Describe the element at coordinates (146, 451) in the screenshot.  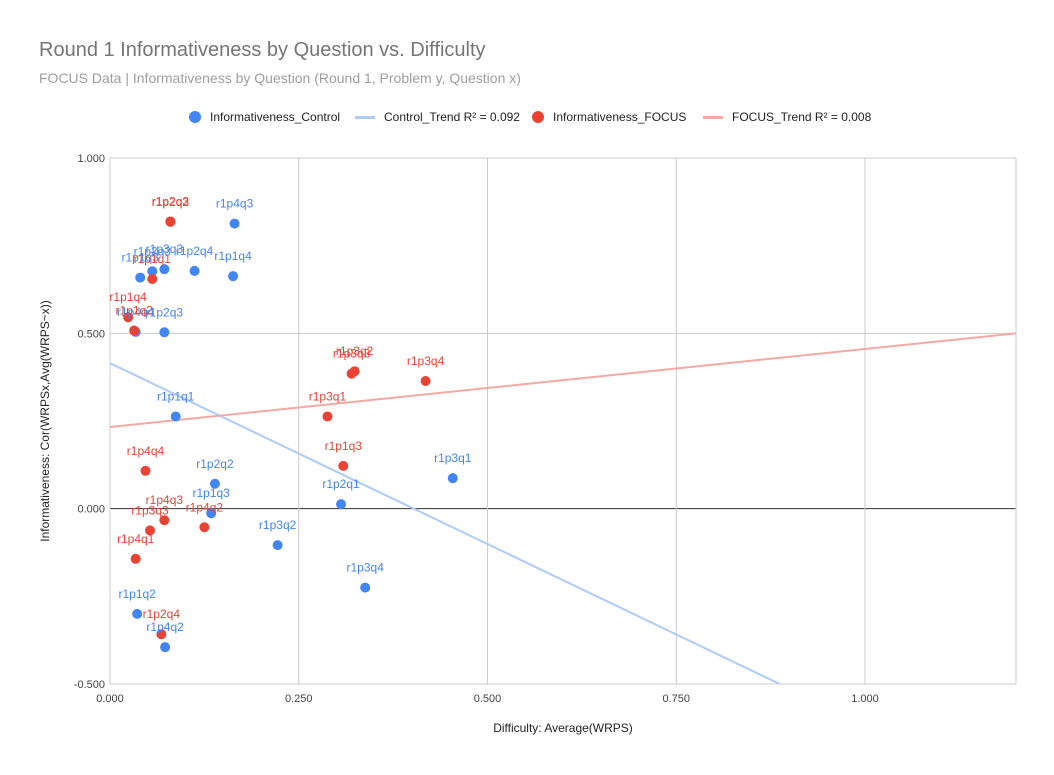
I see `focus-point-label: r1p4q4` at that location.